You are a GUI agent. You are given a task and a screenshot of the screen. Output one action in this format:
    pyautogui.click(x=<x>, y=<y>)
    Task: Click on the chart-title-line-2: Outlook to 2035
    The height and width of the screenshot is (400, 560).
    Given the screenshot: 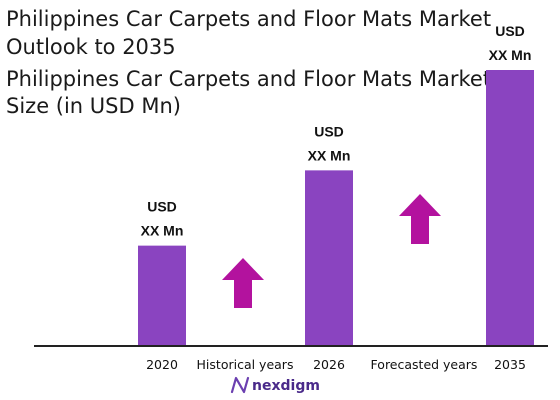 What is the action you would take?
    pyautogui.click(x=91, y=47)
    